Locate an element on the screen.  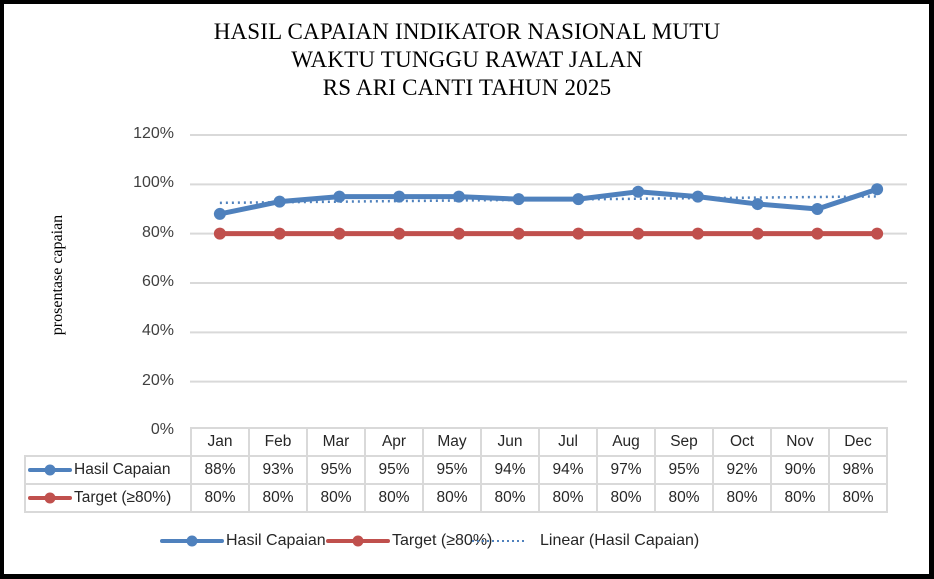
y-tick-label: 40% is located at coordinates (157, 331).